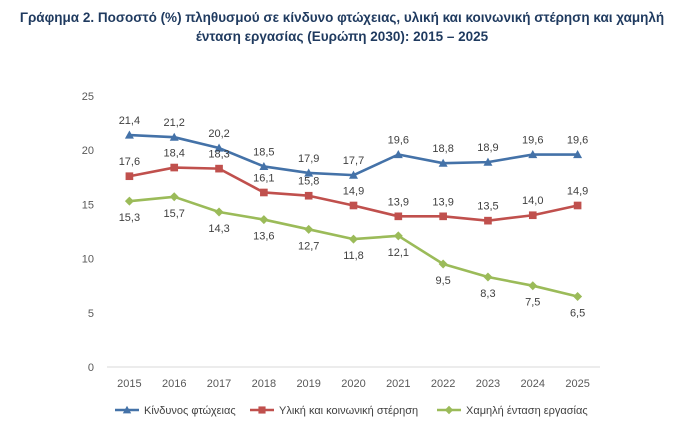 This screenshot has height=425, width=684. I want to click on x-tick-label: 2016, so click(174, 384).